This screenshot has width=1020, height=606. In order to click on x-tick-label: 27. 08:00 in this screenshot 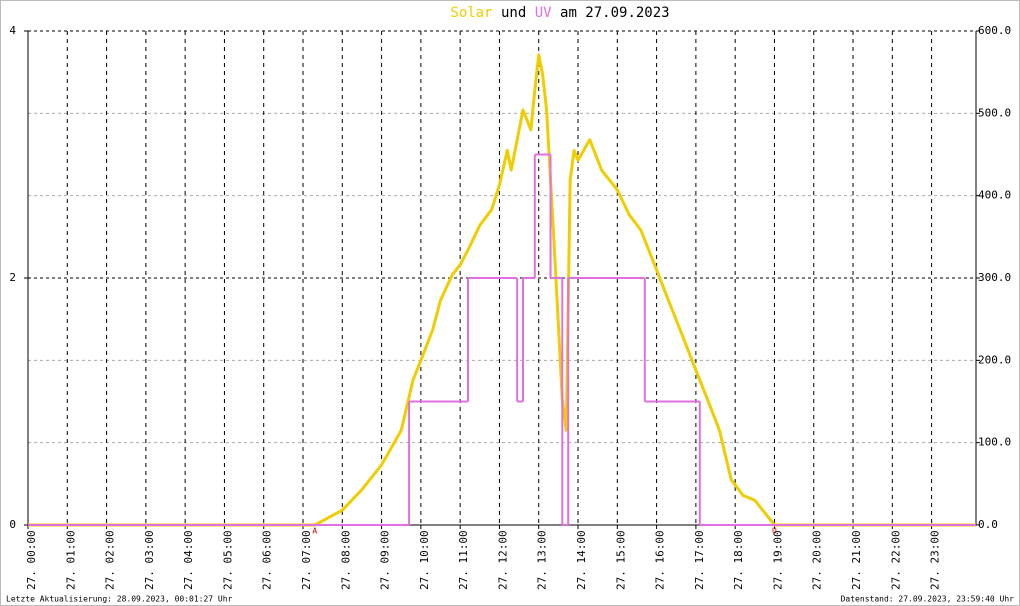, I will do `click(345, 560)`.